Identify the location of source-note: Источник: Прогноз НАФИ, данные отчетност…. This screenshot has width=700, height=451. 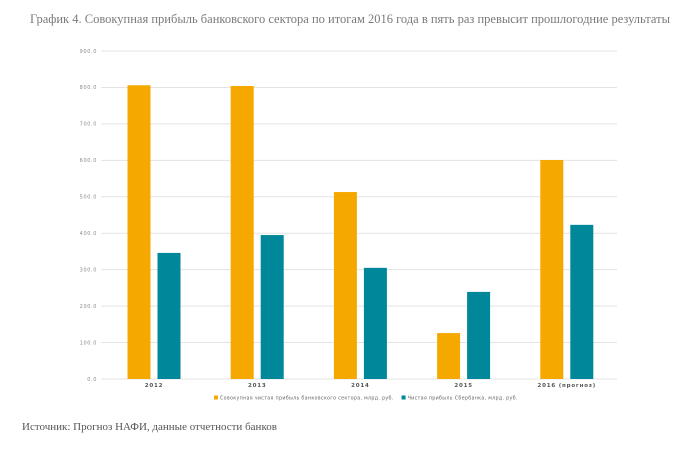
(149, 427).